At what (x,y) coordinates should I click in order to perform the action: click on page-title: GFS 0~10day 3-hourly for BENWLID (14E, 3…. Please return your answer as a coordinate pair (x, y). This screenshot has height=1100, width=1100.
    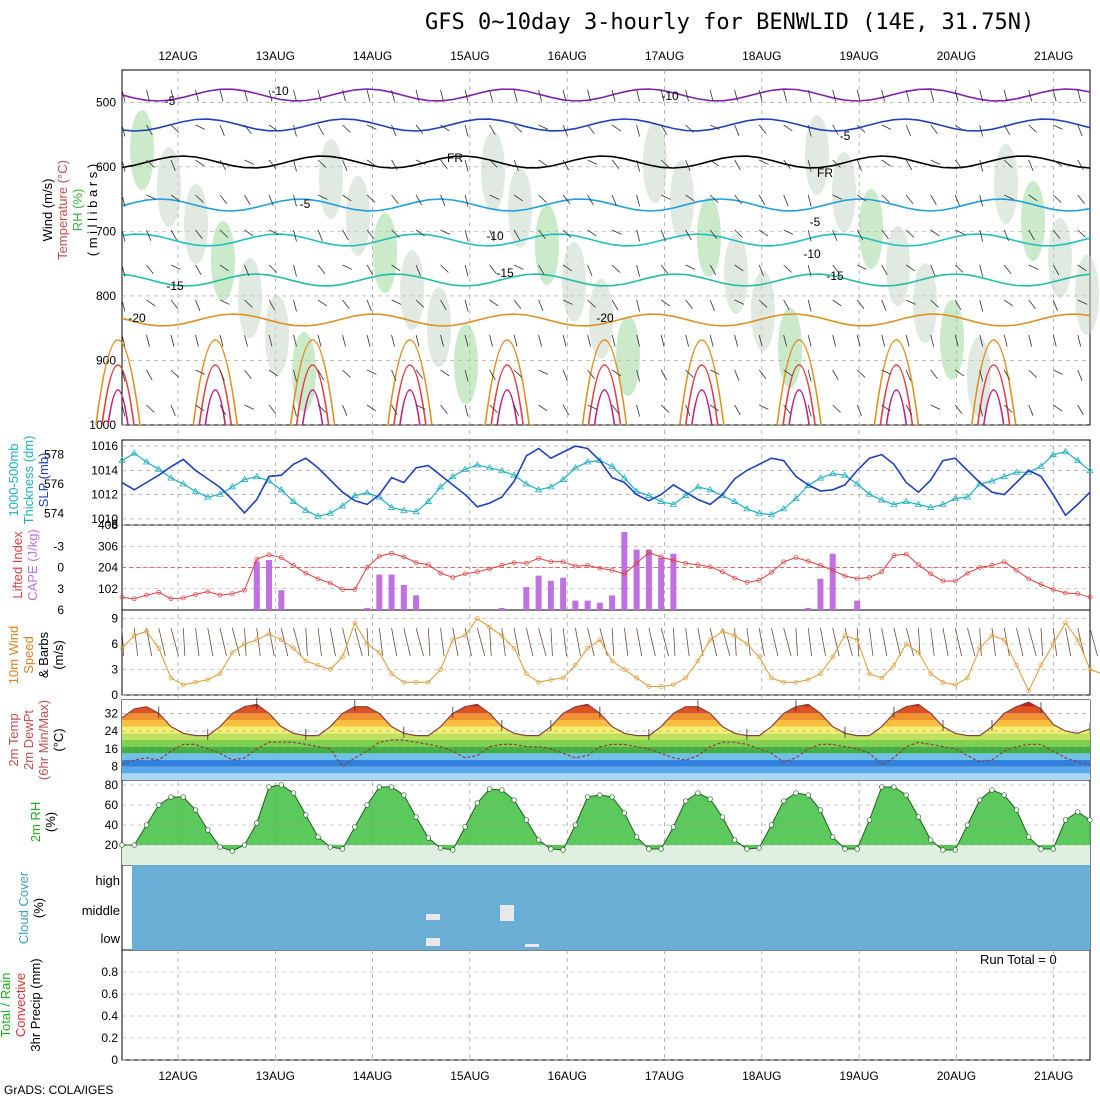
    Looking at the image, I should click on (730, 22).